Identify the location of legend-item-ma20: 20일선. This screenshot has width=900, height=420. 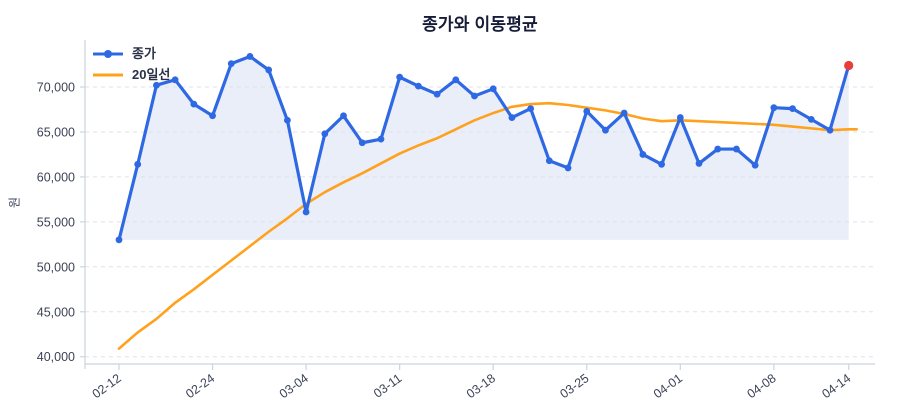
(131, 75).